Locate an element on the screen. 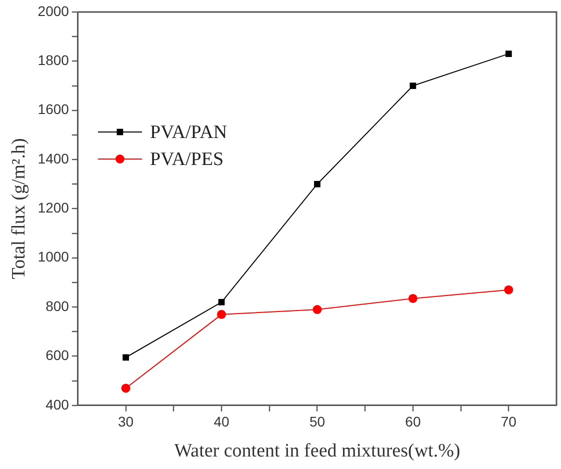  legend-label: PVA/PAN is located at coordinates (189, 132).